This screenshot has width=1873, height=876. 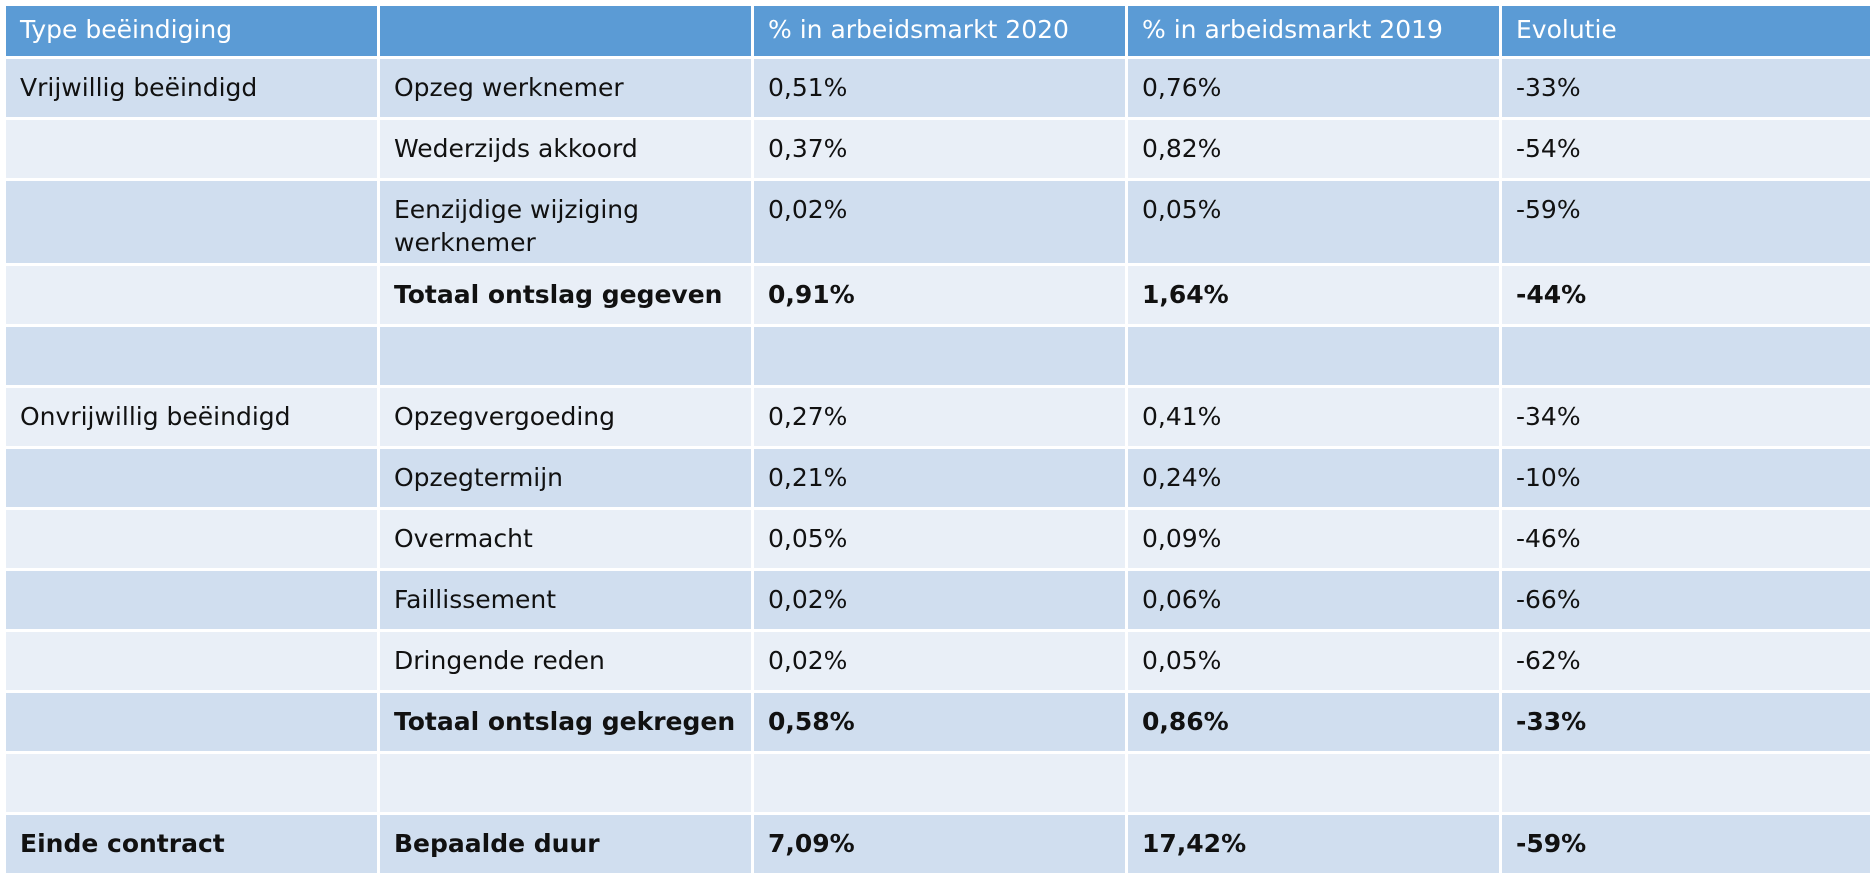 What do you see at coordinates (191, 31) in the screenshot?
I see `header-type: Type beëindiging` at bounding box center [191, 31].